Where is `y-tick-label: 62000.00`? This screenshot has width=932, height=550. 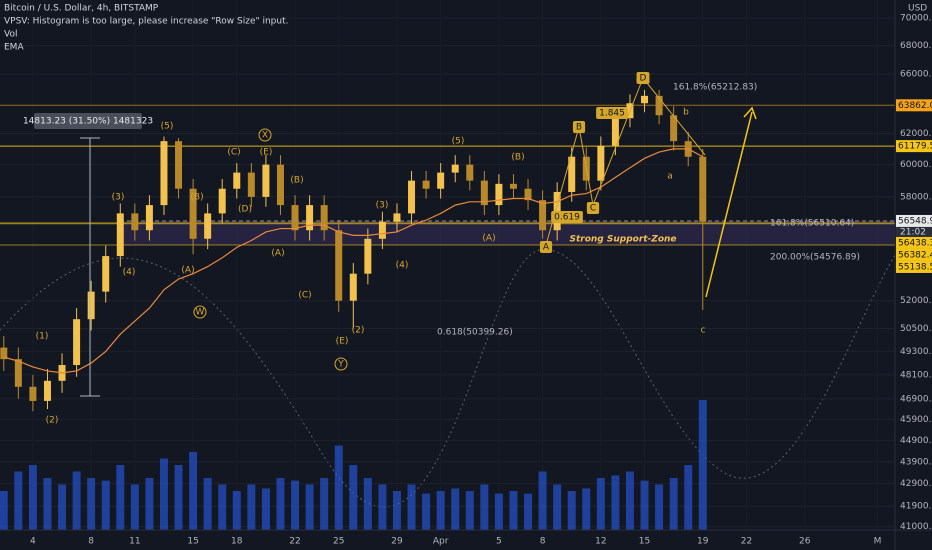 y-tick-label: 62000.00 is located at coordinates (916, 134).